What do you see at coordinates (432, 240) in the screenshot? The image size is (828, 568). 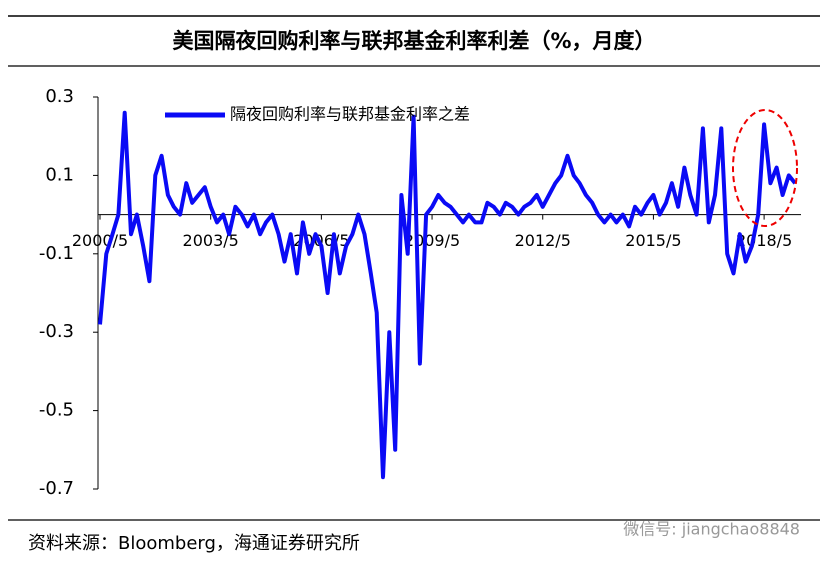 I see `x-tick-label: 2009/5` at bounding box center [432, 240].